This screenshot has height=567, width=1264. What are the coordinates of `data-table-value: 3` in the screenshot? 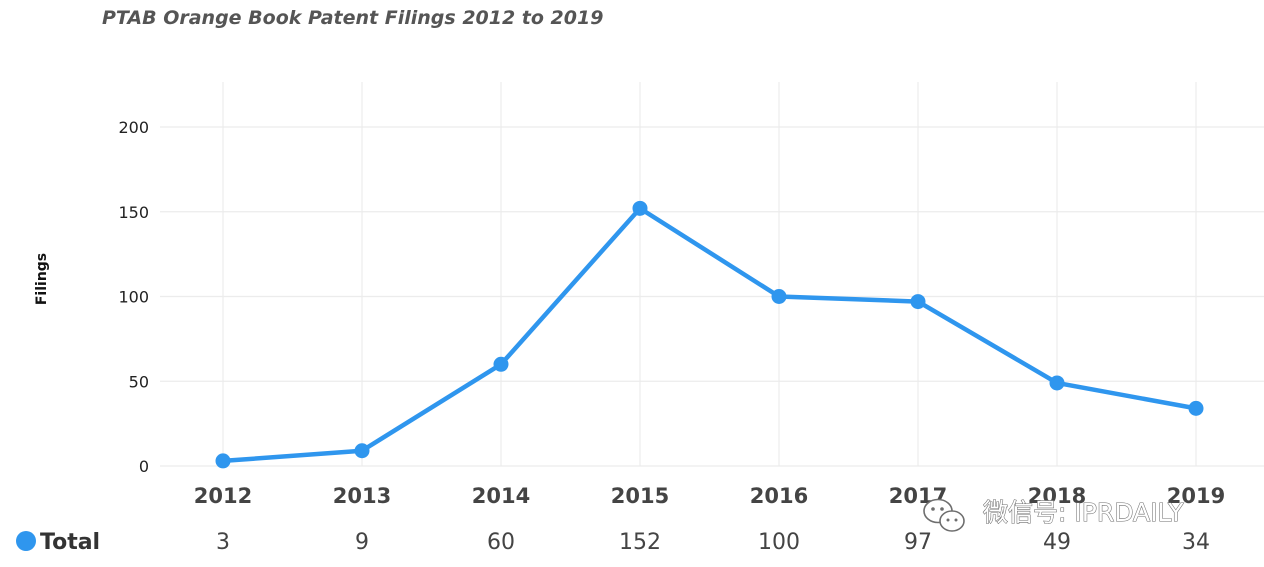 It's located at (223, 542).